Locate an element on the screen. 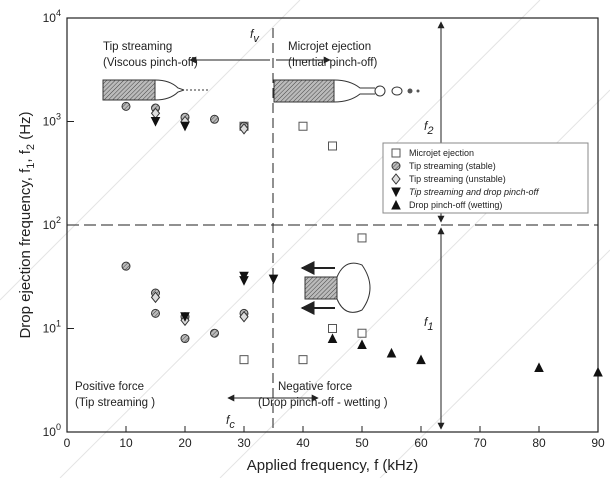  annotation: Tip streaming is located at coordinates (137, 47).